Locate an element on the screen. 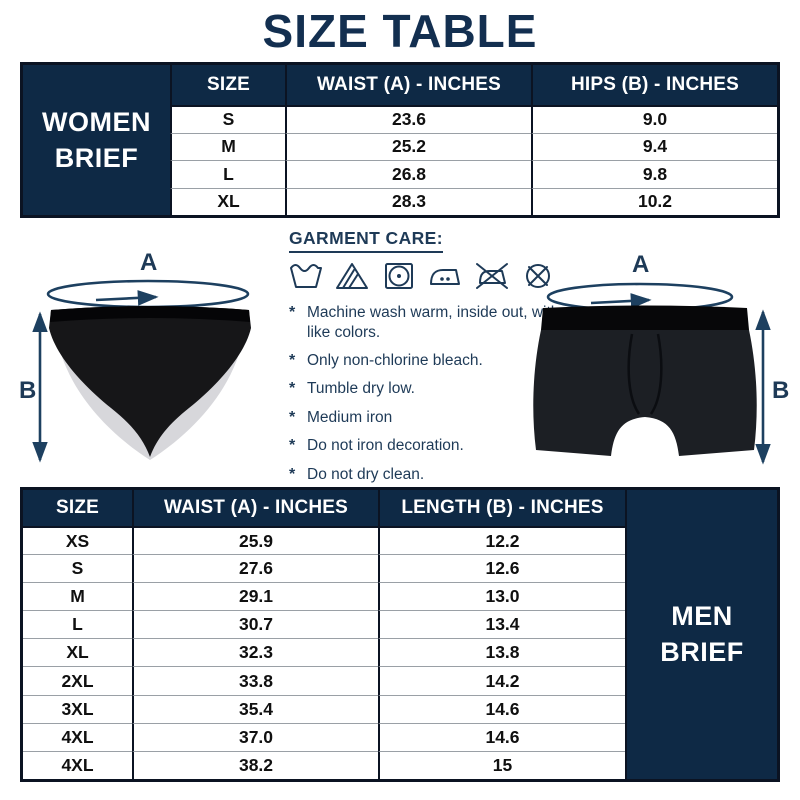 This screenshot has width=800, height=800. table-cell: 25.2 is located at coordinates (408, 146).